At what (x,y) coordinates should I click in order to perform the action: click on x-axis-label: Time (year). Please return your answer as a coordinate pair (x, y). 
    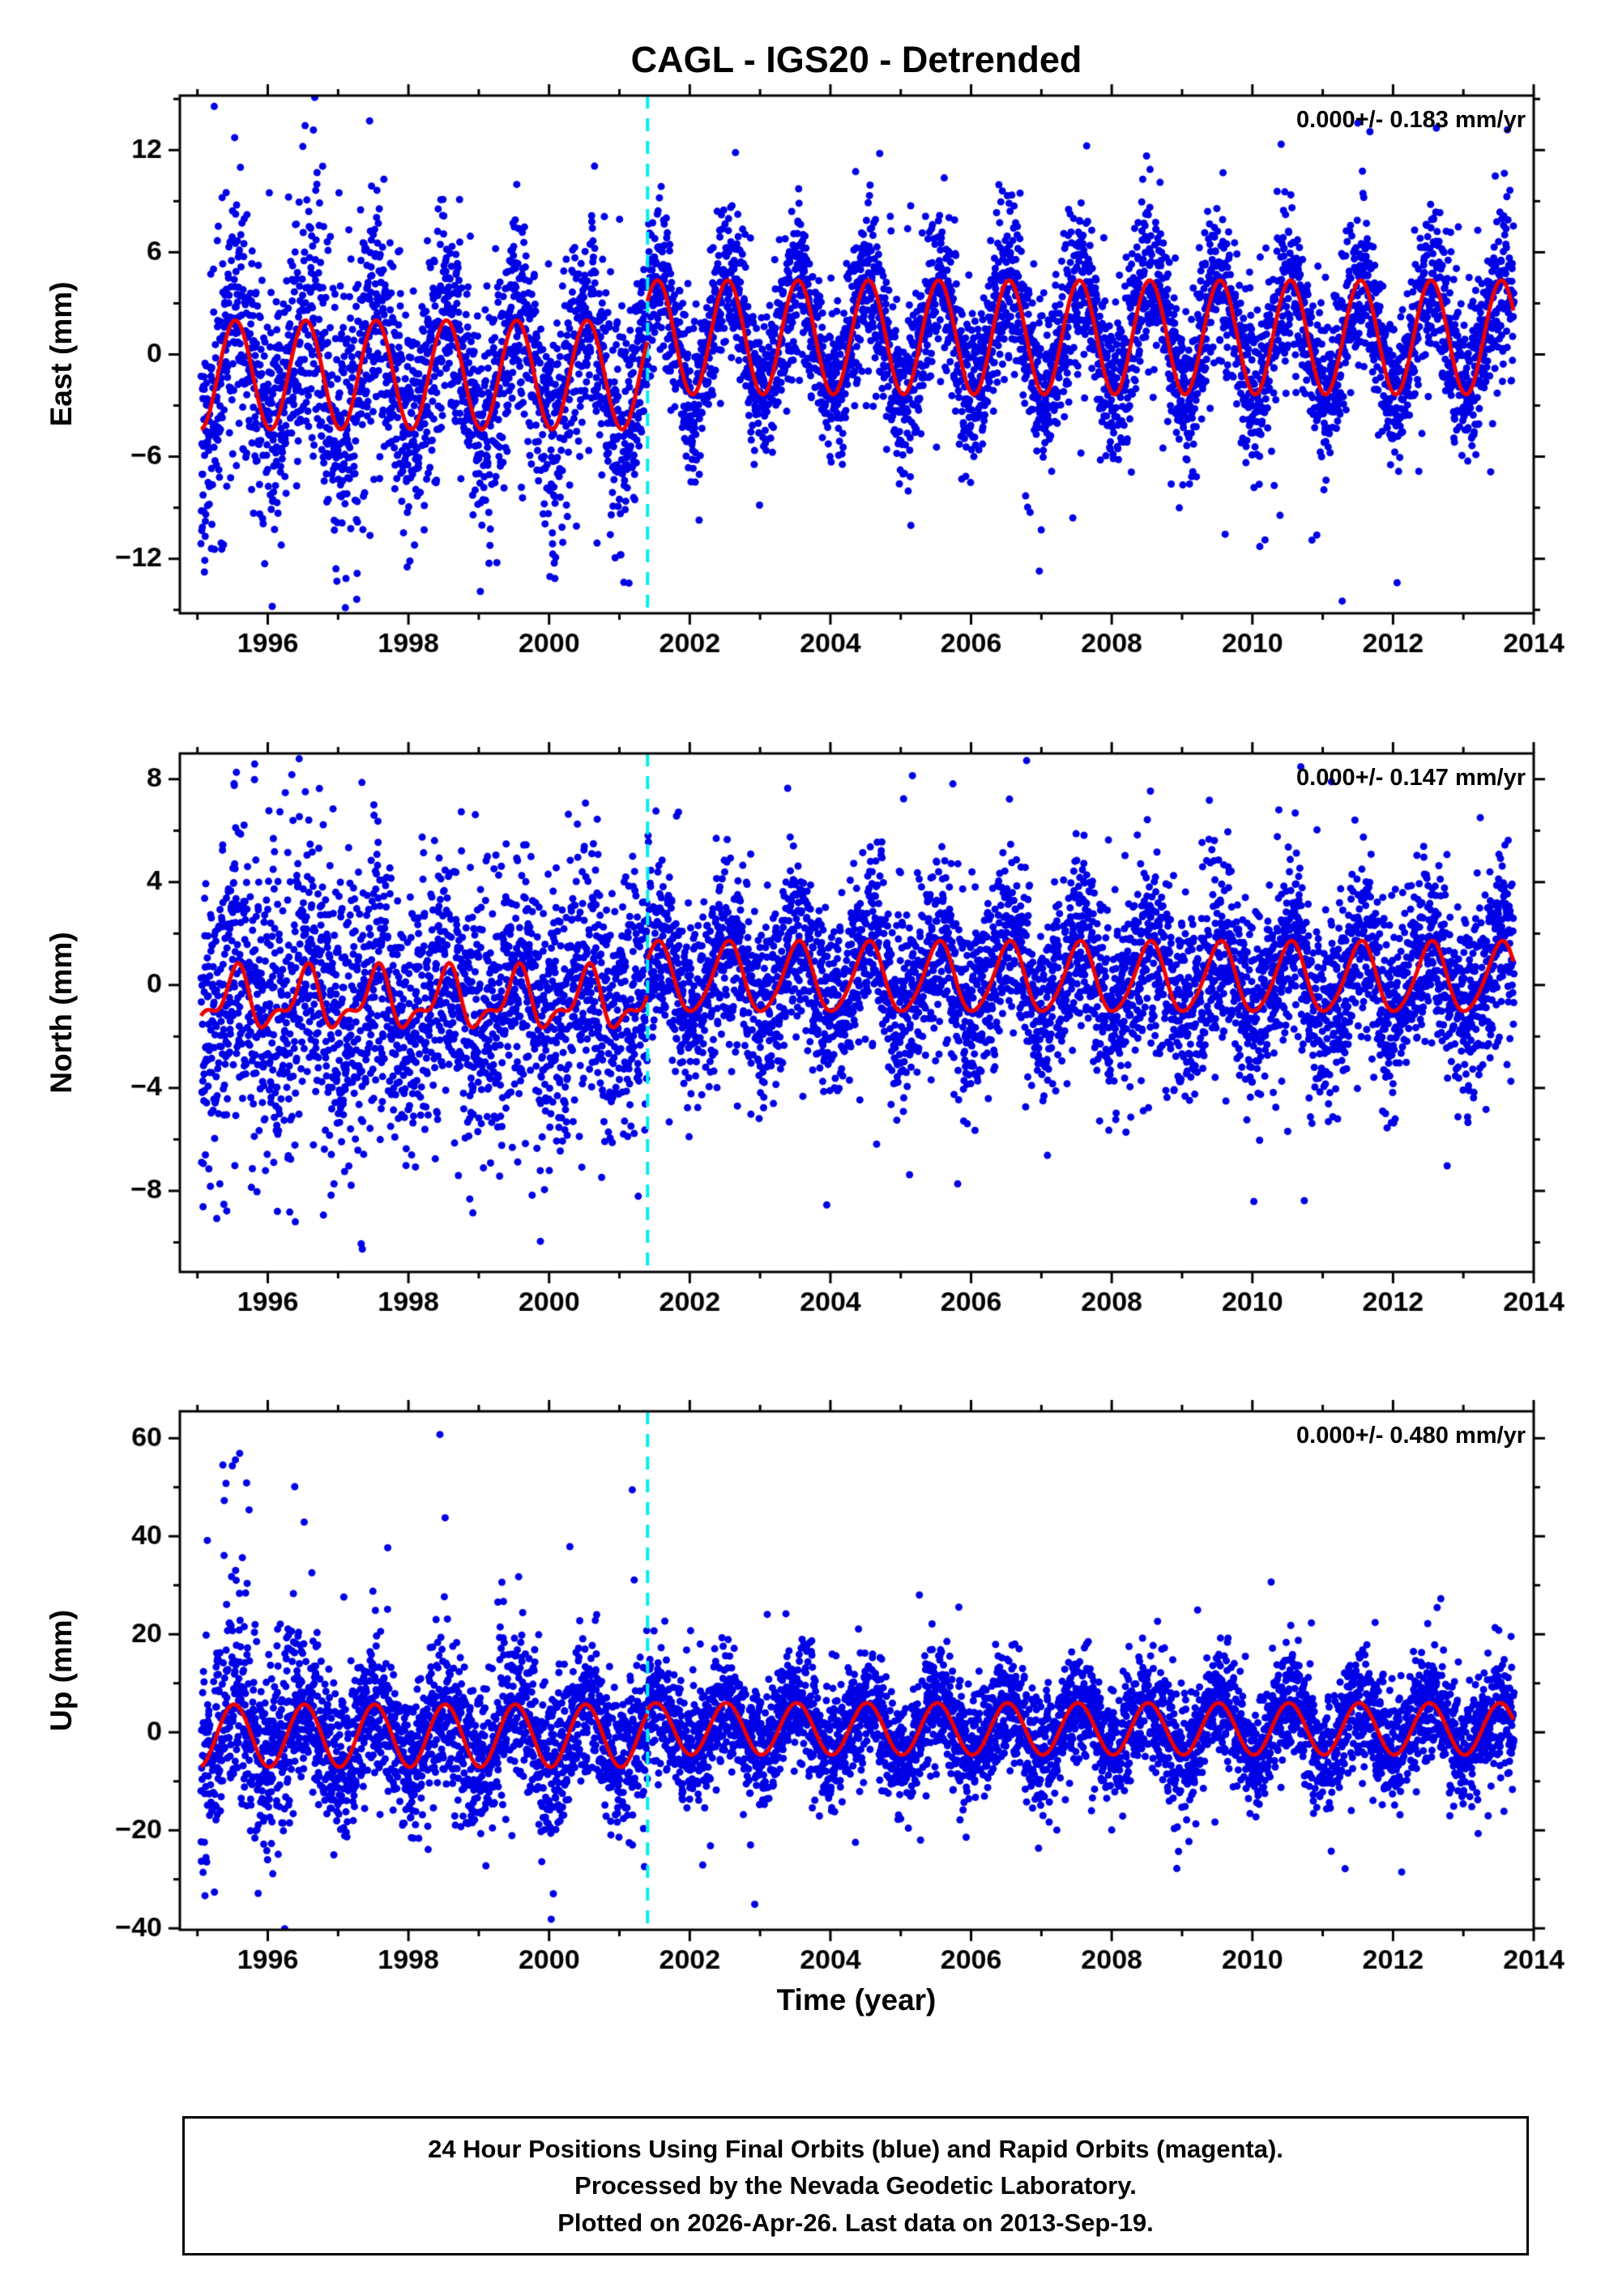
    Looking at the image, I should click on (856, 1999).